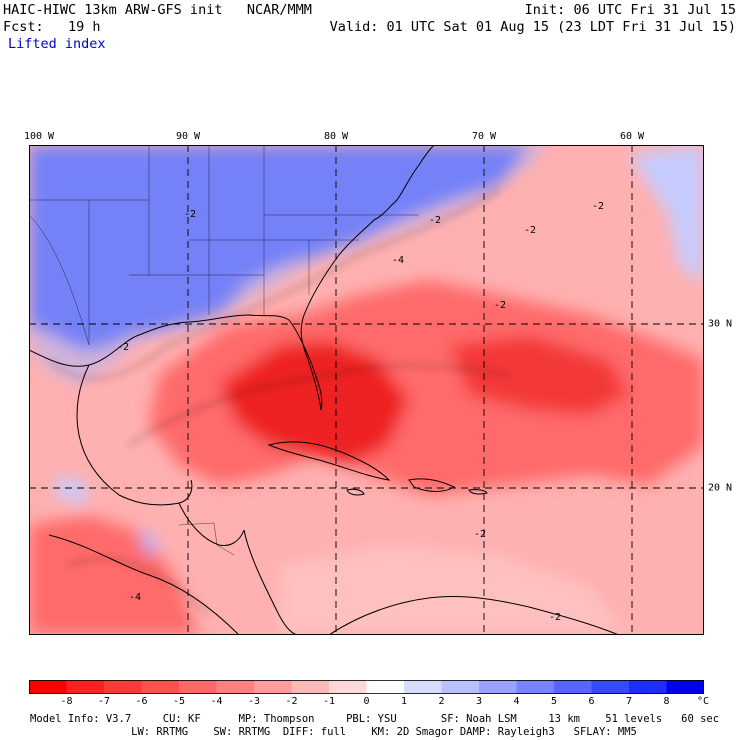  Describe the element at coordinates (478, 492) in the screenshot. I see `puerto-rico` at that location.